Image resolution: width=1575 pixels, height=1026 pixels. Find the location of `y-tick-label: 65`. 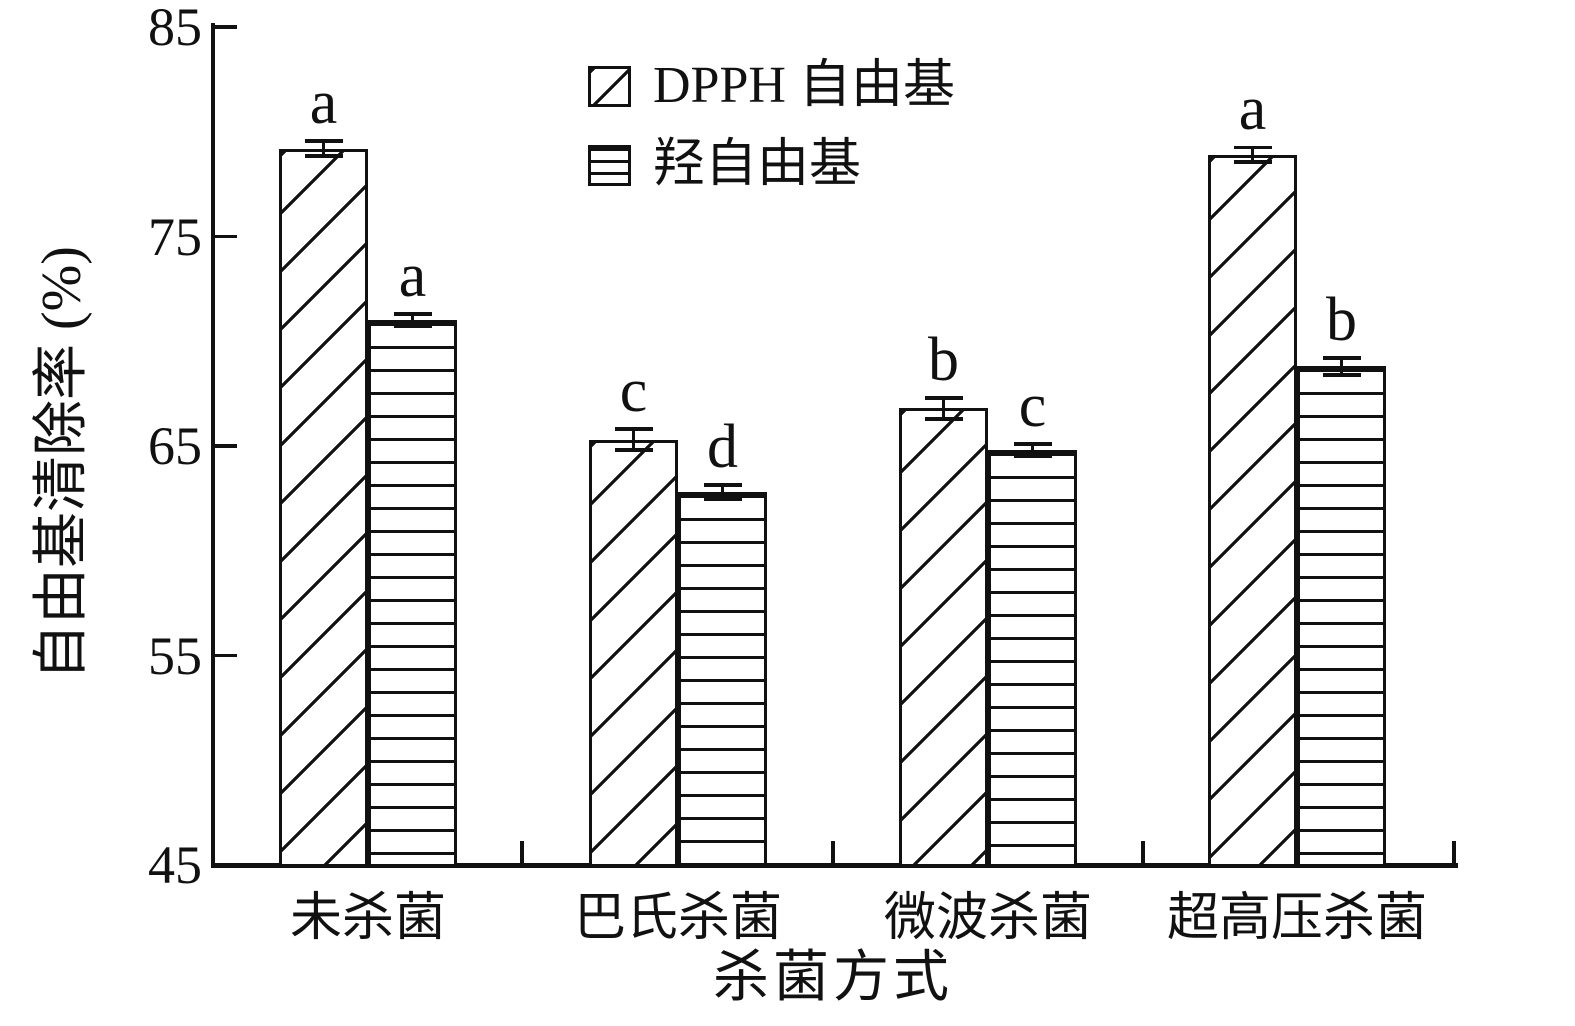

y-tick-label: 65 is located at coordinates (175, 446).